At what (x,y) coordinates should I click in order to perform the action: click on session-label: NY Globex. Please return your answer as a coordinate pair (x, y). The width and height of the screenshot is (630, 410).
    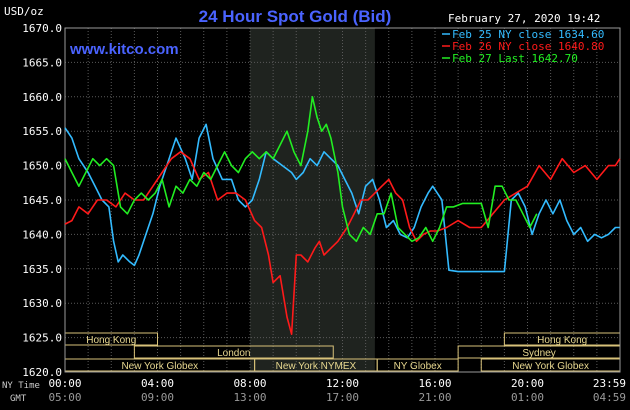
    Looking at the image, I should click on (418, 366).